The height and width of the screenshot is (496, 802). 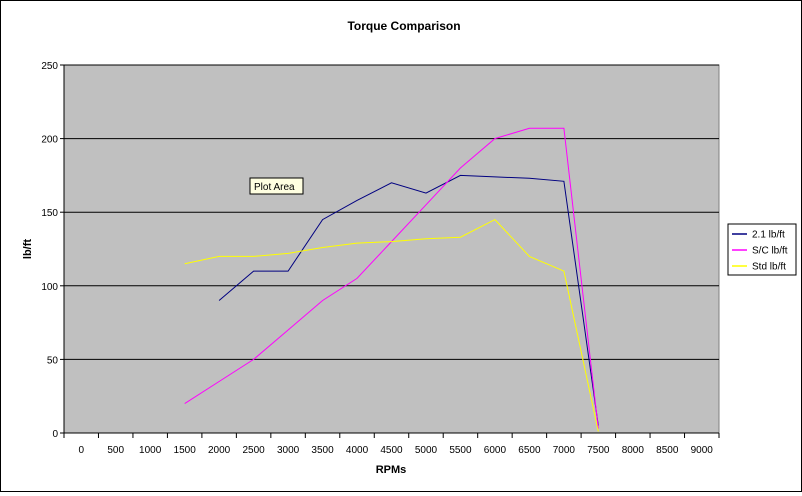 What do you see at coordinates (702, 450) in the screenshot?
I see `x-tick-label: 9000` at bounding box center [702, 450].